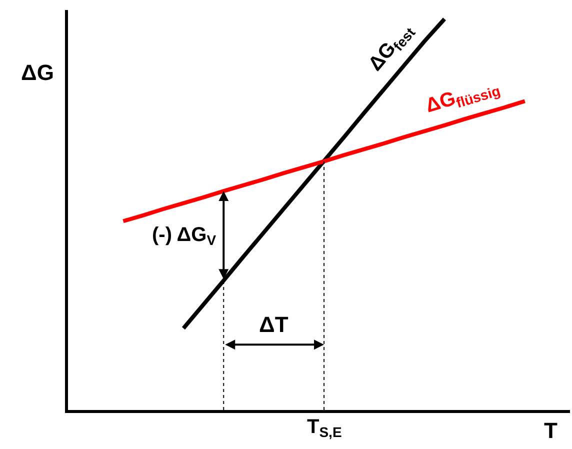  What do you see at coordinates (551, 430) in the screenshot?
I see `x-axis-title: T` at bounding box center [551, 430].